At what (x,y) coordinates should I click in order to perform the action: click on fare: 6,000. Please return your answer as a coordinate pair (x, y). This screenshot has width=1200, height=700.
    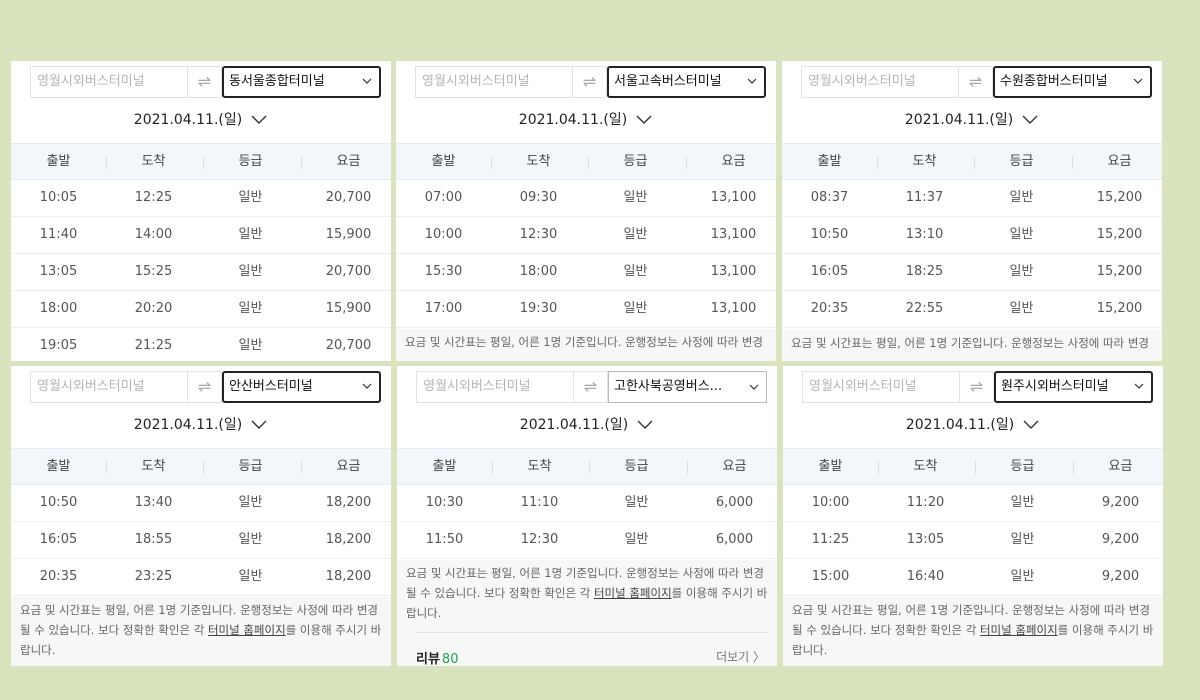
    Looking at the image, I should click on (734, 502).